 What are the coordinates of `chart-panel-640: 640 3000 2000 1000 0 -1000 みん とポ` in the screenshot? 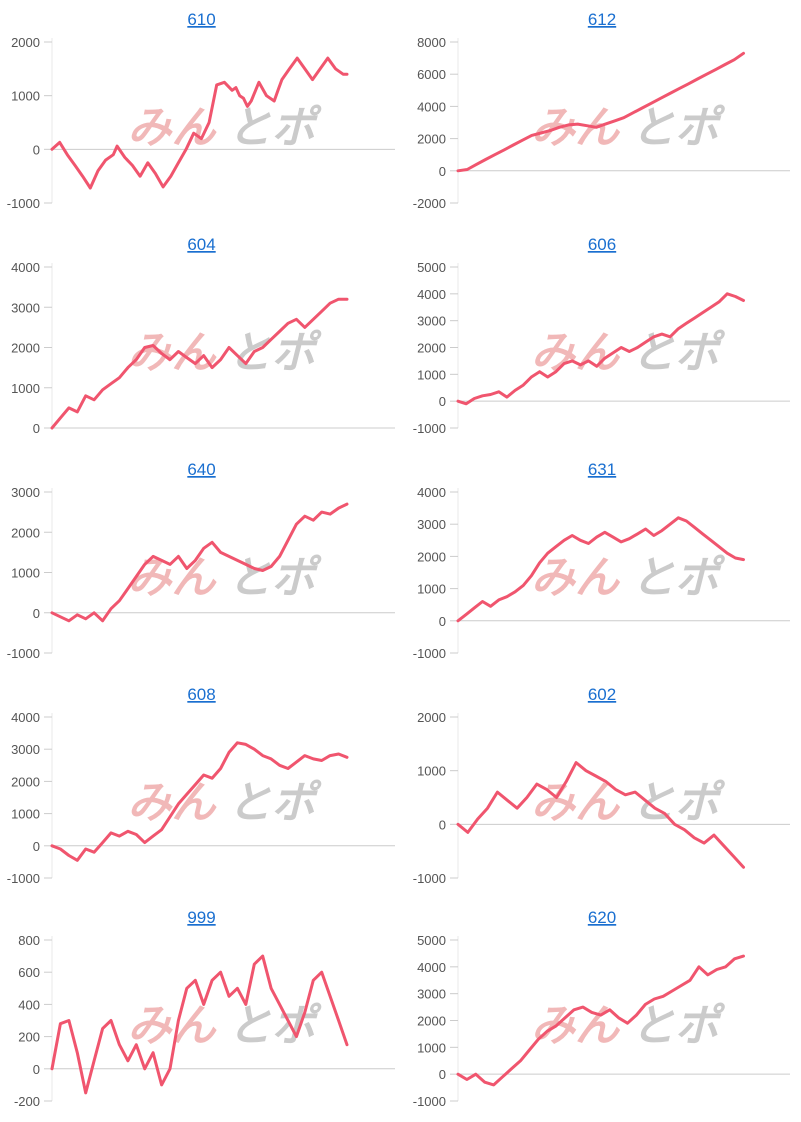 It's located at (200, 562).